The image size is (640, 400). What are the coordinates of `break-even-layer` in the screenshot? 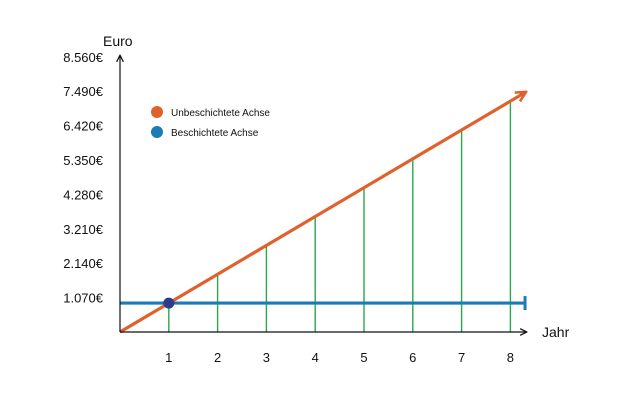 It's located at (169, 303).